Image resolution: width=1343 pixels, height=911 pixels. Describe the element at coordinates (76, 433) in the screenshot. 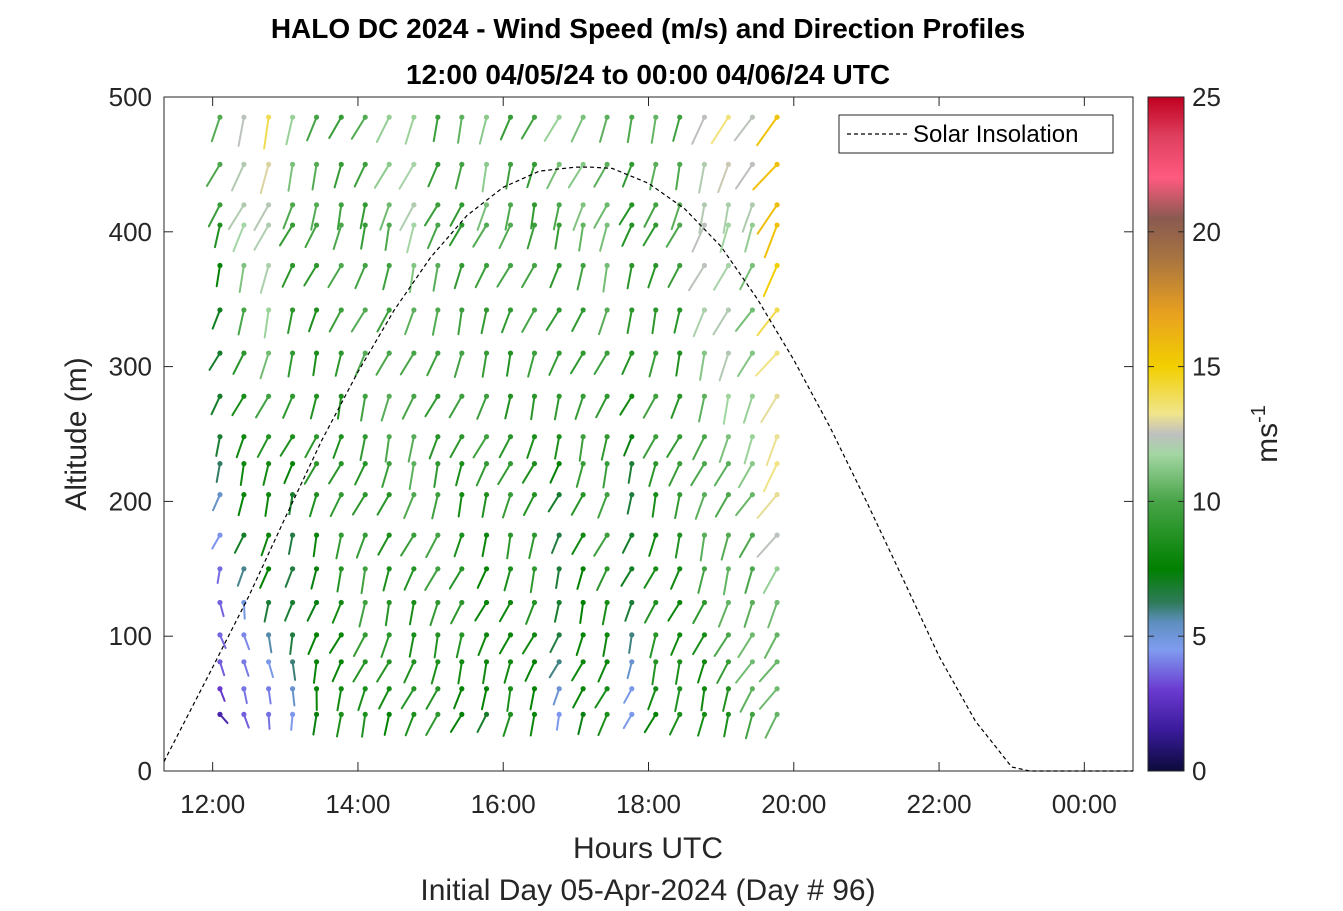

I see `y-axis-label: Altitude (m)` at that location.